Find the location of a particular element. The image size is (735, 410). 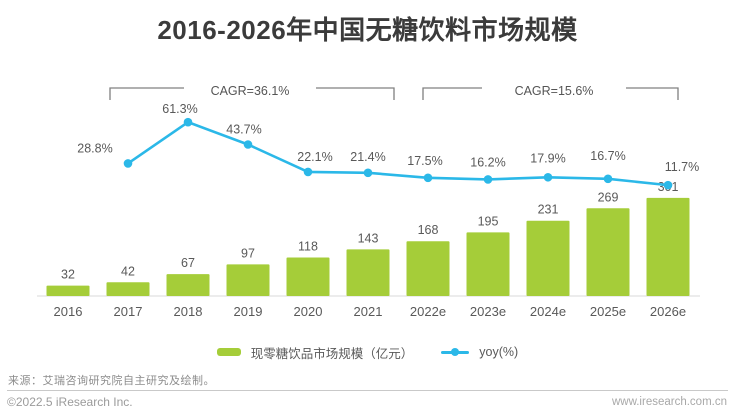

x-tick-label: 2023e is located at coordinates (488, 311).